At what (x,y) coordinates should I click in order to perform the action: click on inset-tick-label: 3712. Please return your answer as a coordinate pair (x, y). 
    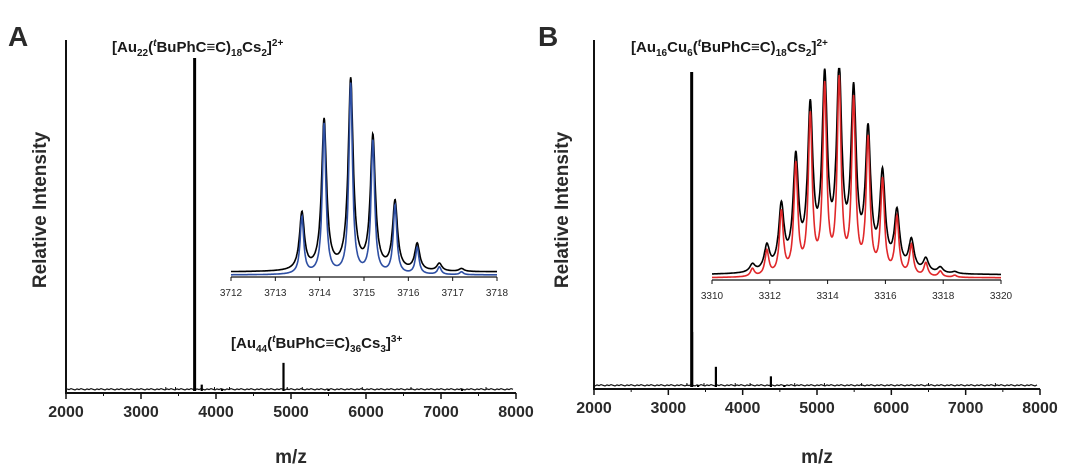
    Looking at the image, I should click on (231, 293).